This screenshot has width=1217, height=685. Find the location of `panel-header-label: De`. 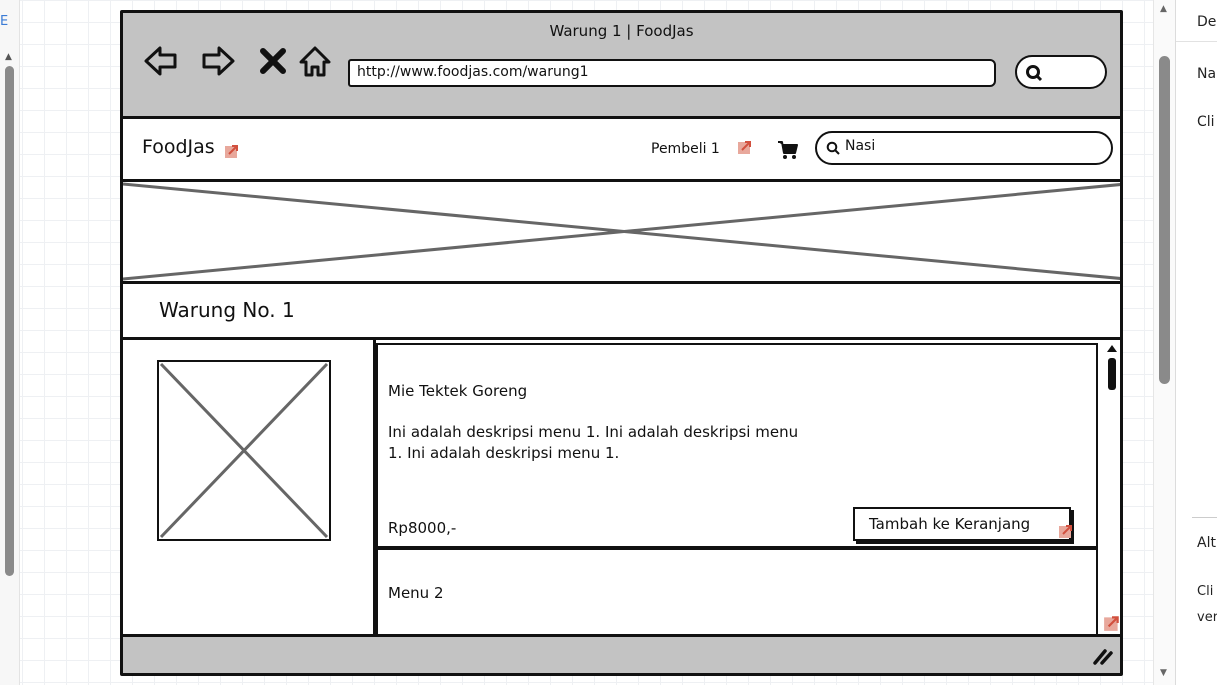

panel-header-label: De is located at coordinates (1207, 22).